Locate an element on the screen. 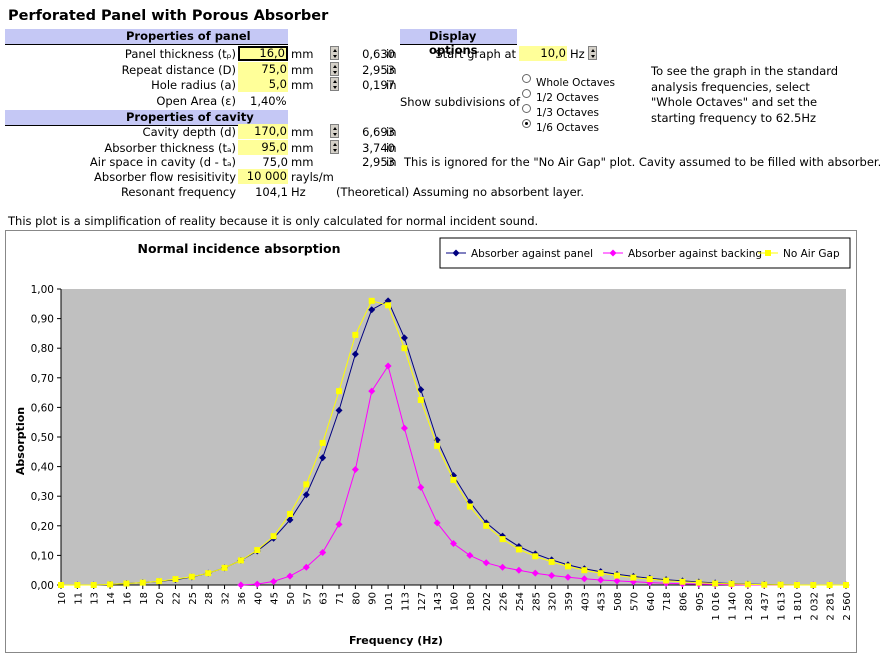 This screenshot has height=655, width=880. hint-line-1: analysis frequencies, select is located at coordinates (730, 86).